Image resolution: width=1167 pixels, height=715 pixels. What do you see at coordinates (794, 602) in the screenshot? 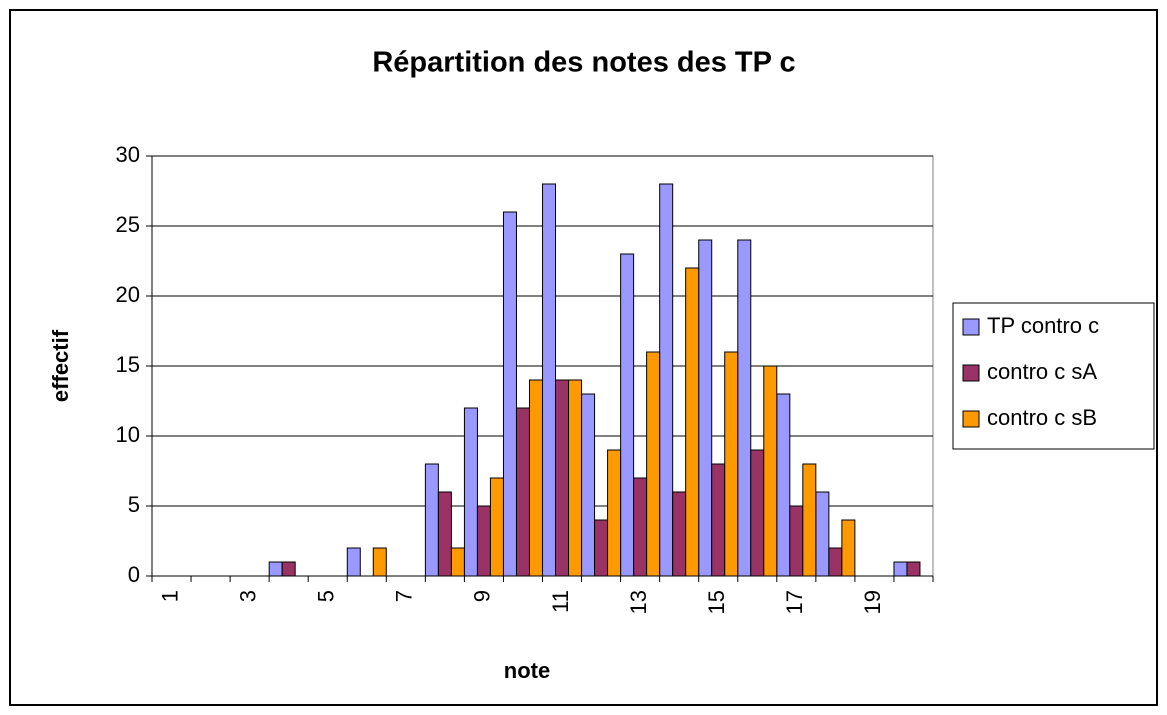
I see `x-tick-label: 17` at bounding box center [794, 602].